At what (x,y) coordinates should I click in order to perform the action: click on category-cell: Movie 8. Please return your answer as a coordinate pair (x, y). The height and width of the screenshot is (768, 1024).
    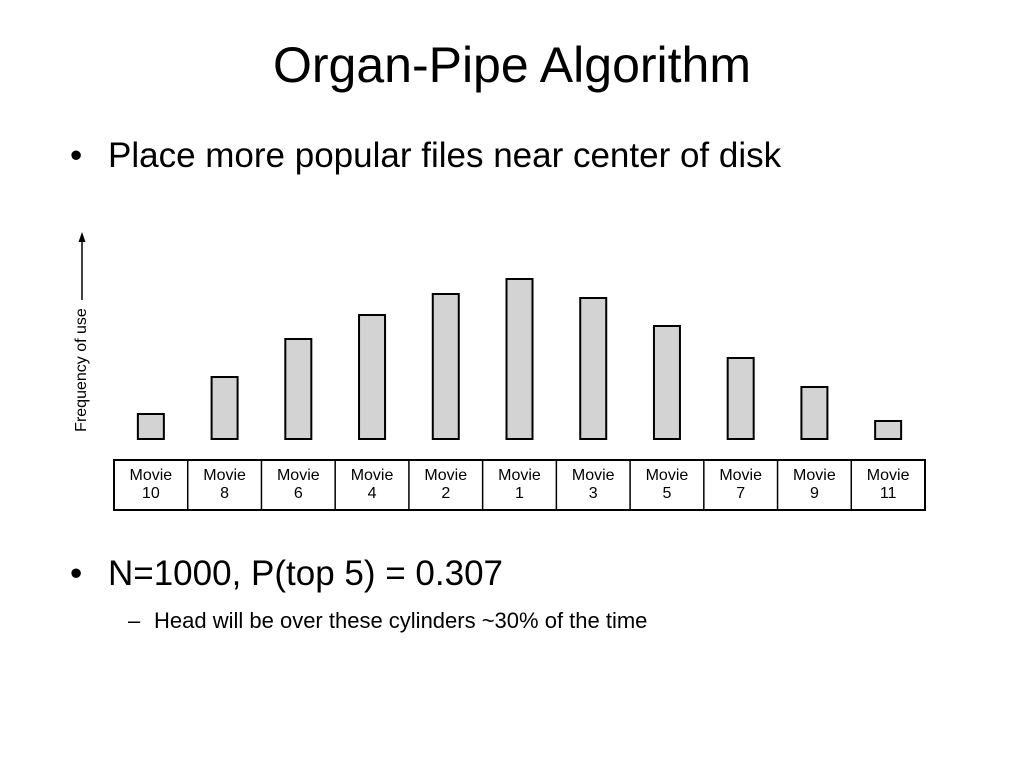
    Looking at the image, I should click on (225, 485).